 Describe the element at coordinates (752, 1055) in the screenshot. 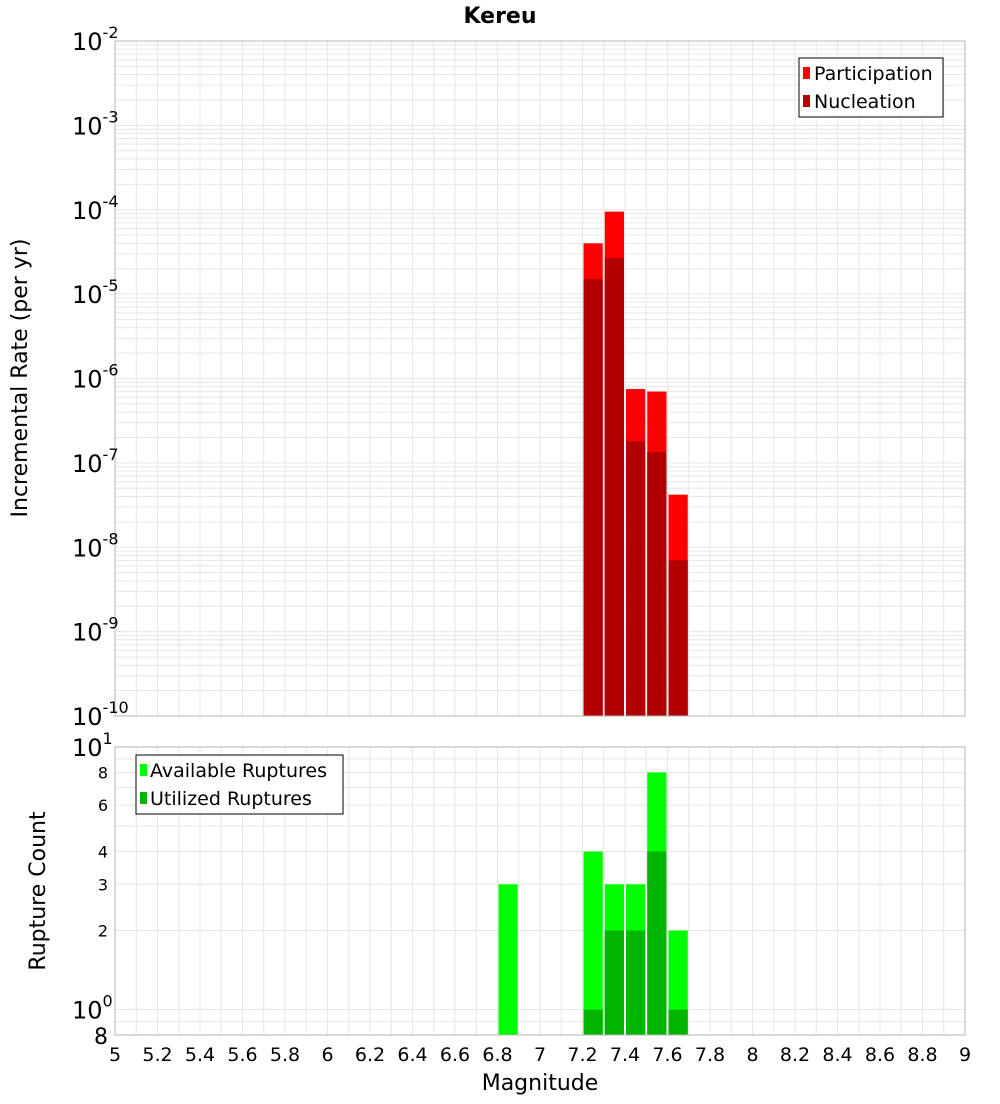

I see `x-tick-label: 8` at that location.